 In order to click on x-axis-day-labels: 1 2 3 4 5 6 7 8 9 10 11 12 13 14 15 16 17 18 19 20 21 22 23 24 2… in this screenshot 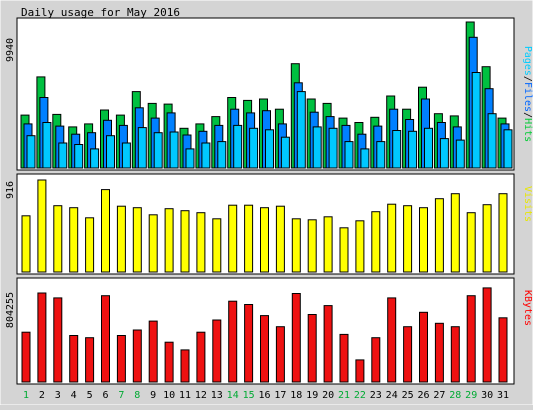, I will do `click(266, 395)`.